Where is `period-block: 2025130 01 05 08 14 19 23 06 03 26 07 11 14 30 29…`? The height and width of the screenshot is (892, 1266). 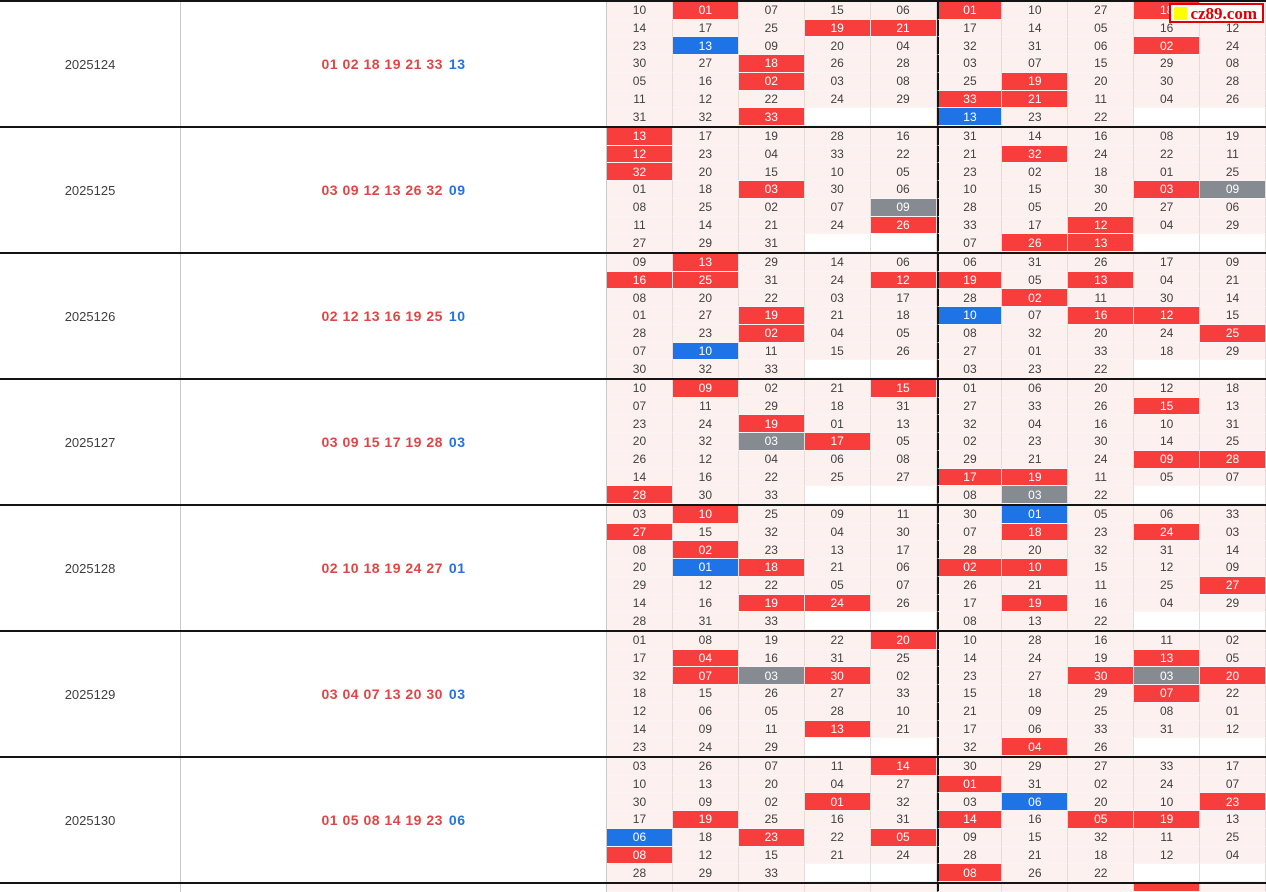 period-block: 2025130 01 05 08 14 19 23 06 03 26 07 11 14 30 29… is located at coordinates (633, 821).